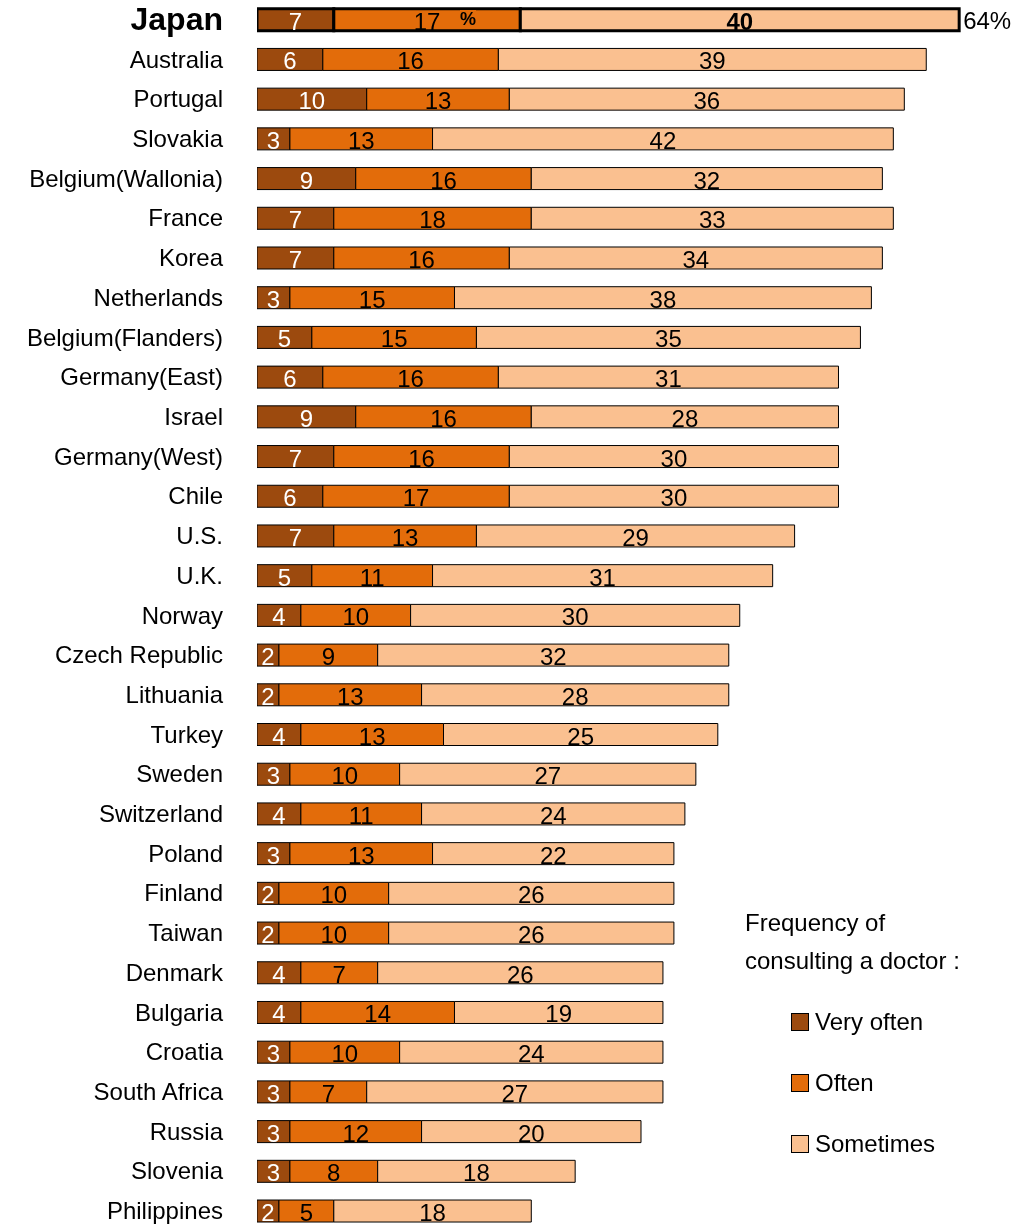 This screenshot has height=1231, width=1025. What do you see at coordinates (193, 416) in the screenshot?
I see `y-tick-label: Israel` at bounding box center [193, 416].